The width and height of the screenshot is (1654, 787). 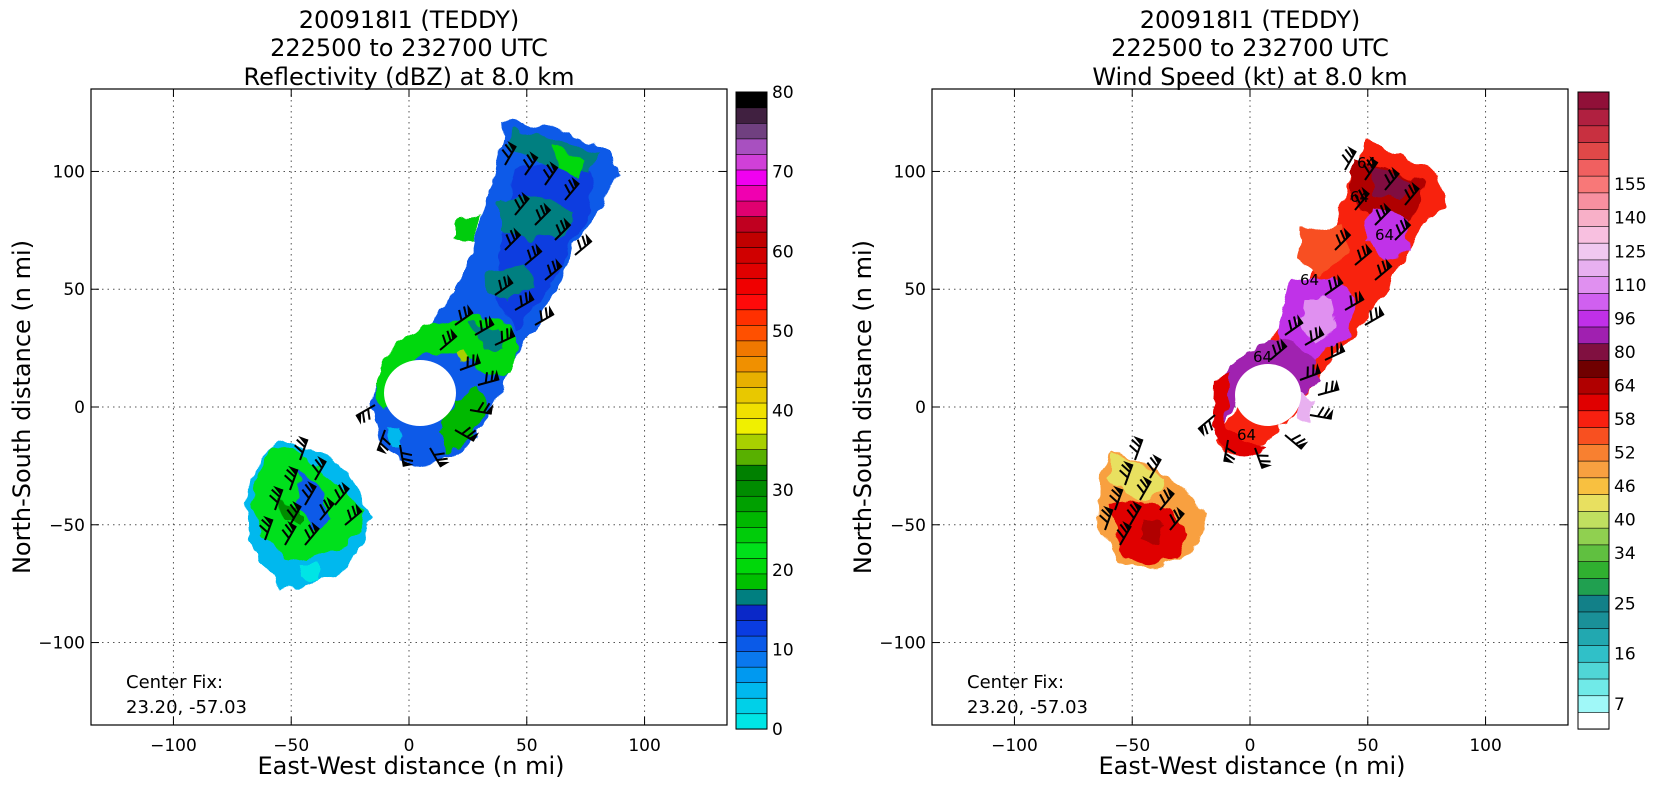 What do you see at coordinates (1625, 520) in the screenshot?
I see `colorbar-tick-label: 40` at bounding box center [1625, 520].